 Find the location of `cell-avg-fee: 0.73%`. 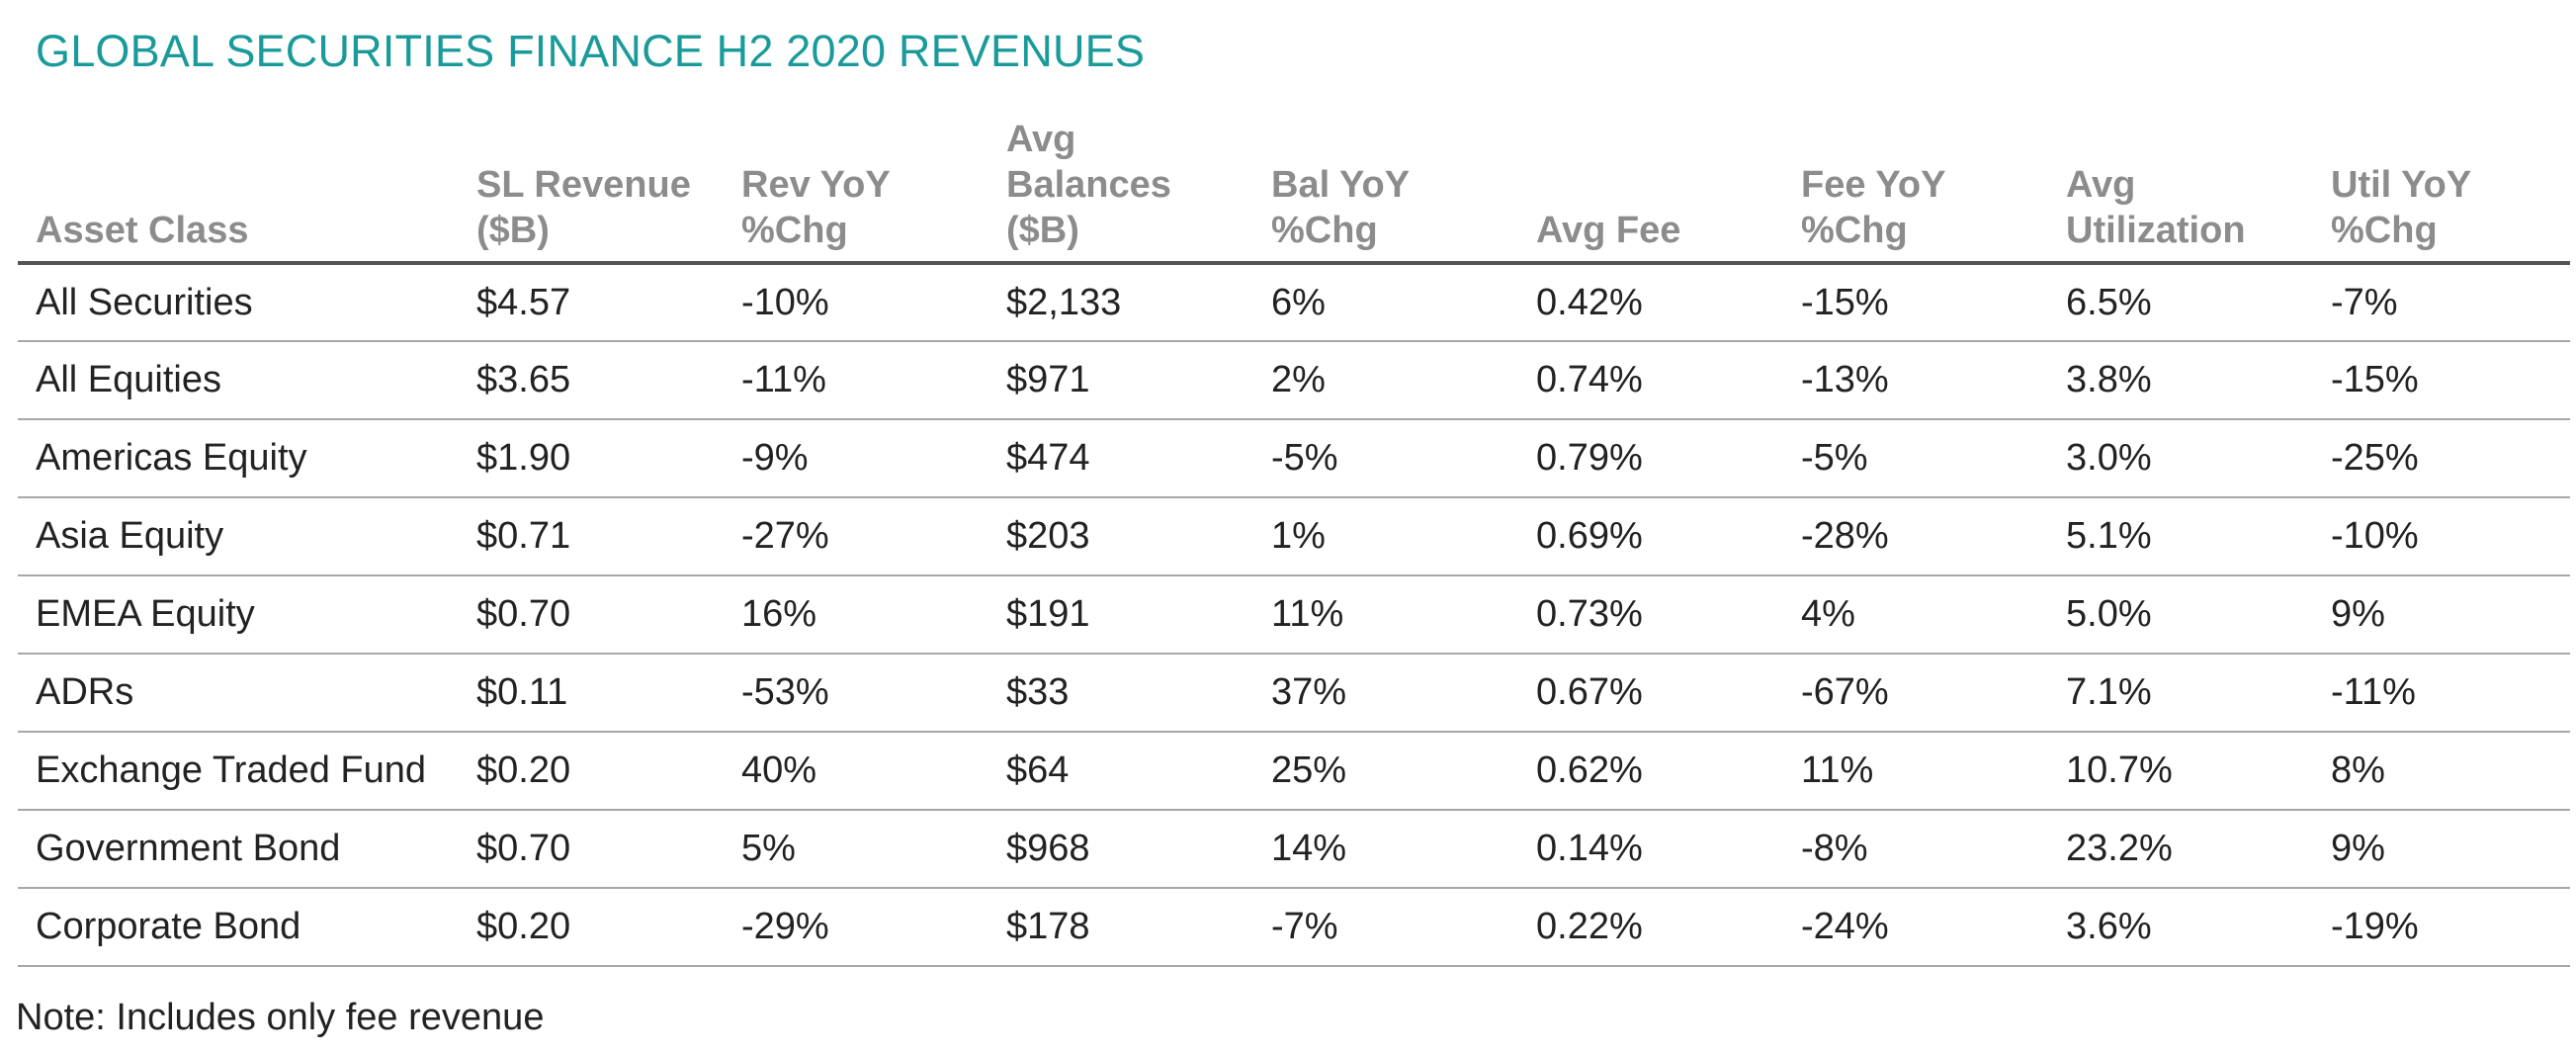

cell-avg-fee: 0.73% is located at coordinates (1648, 615).